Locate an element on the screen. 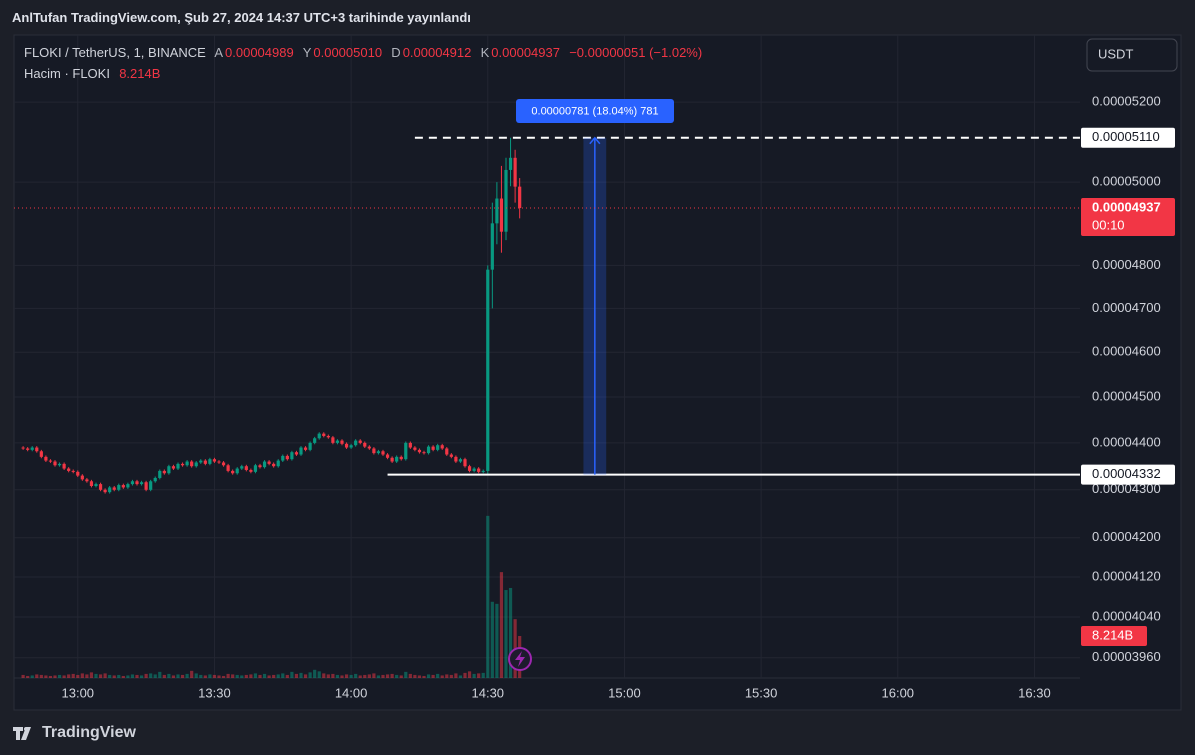 Image resolution: width=1195 pixels, height=755 pixels. x-tick-label: 13:30 is located at coordinates (214, 692).